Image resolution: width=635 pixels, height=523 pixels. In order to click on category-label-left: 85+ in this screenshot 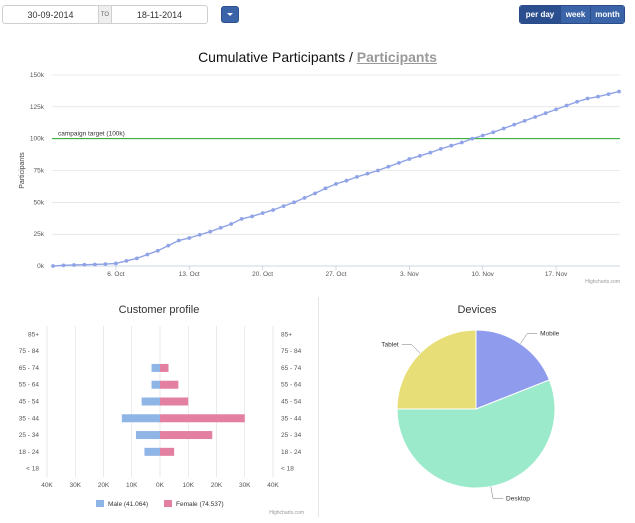, I will do `click(33, 334)`.